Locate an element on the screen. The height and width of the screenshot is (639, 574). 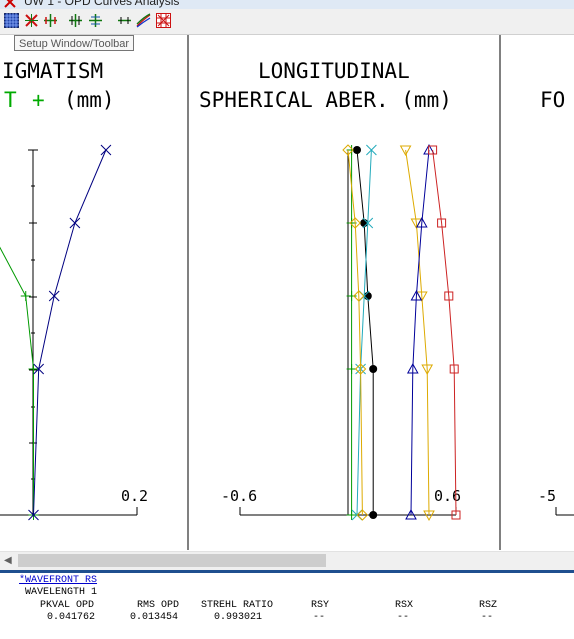
lsa-tick-right: 0.6 is located at coordinates (447, 496).